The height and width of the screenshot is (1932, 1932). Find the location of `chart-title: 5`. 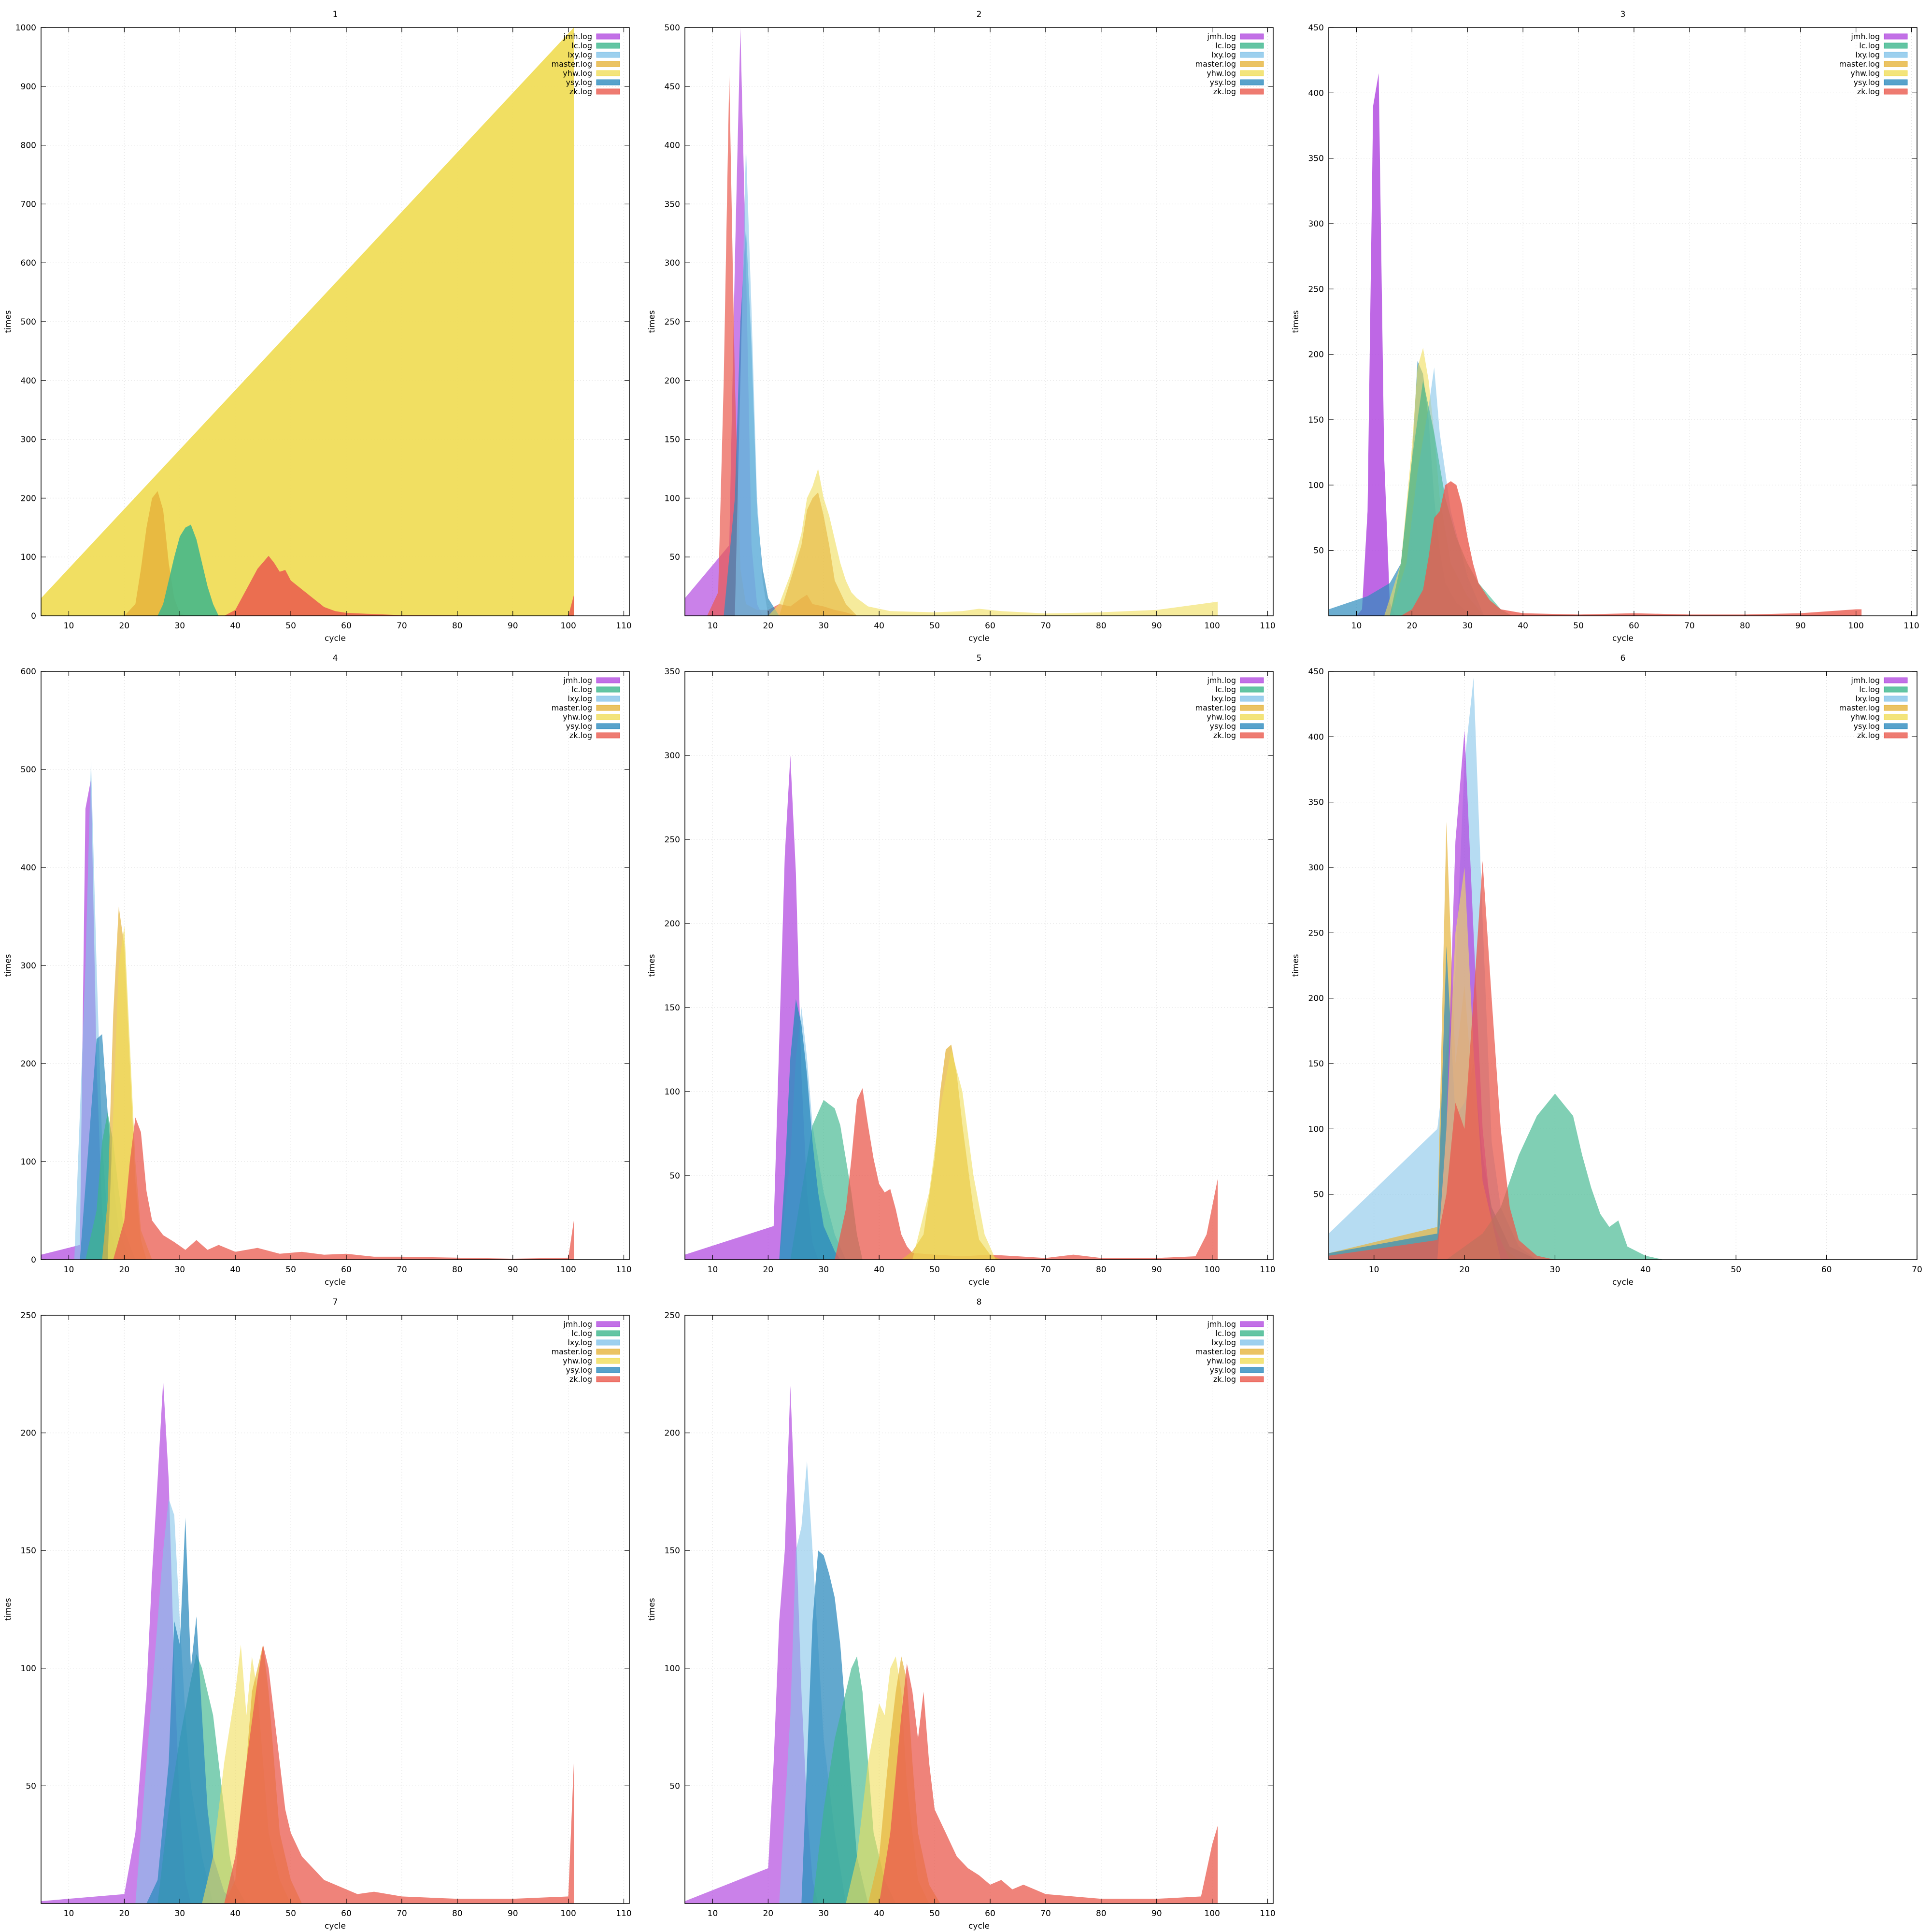

chart-title: 5 is located at coordinates (979, 658).